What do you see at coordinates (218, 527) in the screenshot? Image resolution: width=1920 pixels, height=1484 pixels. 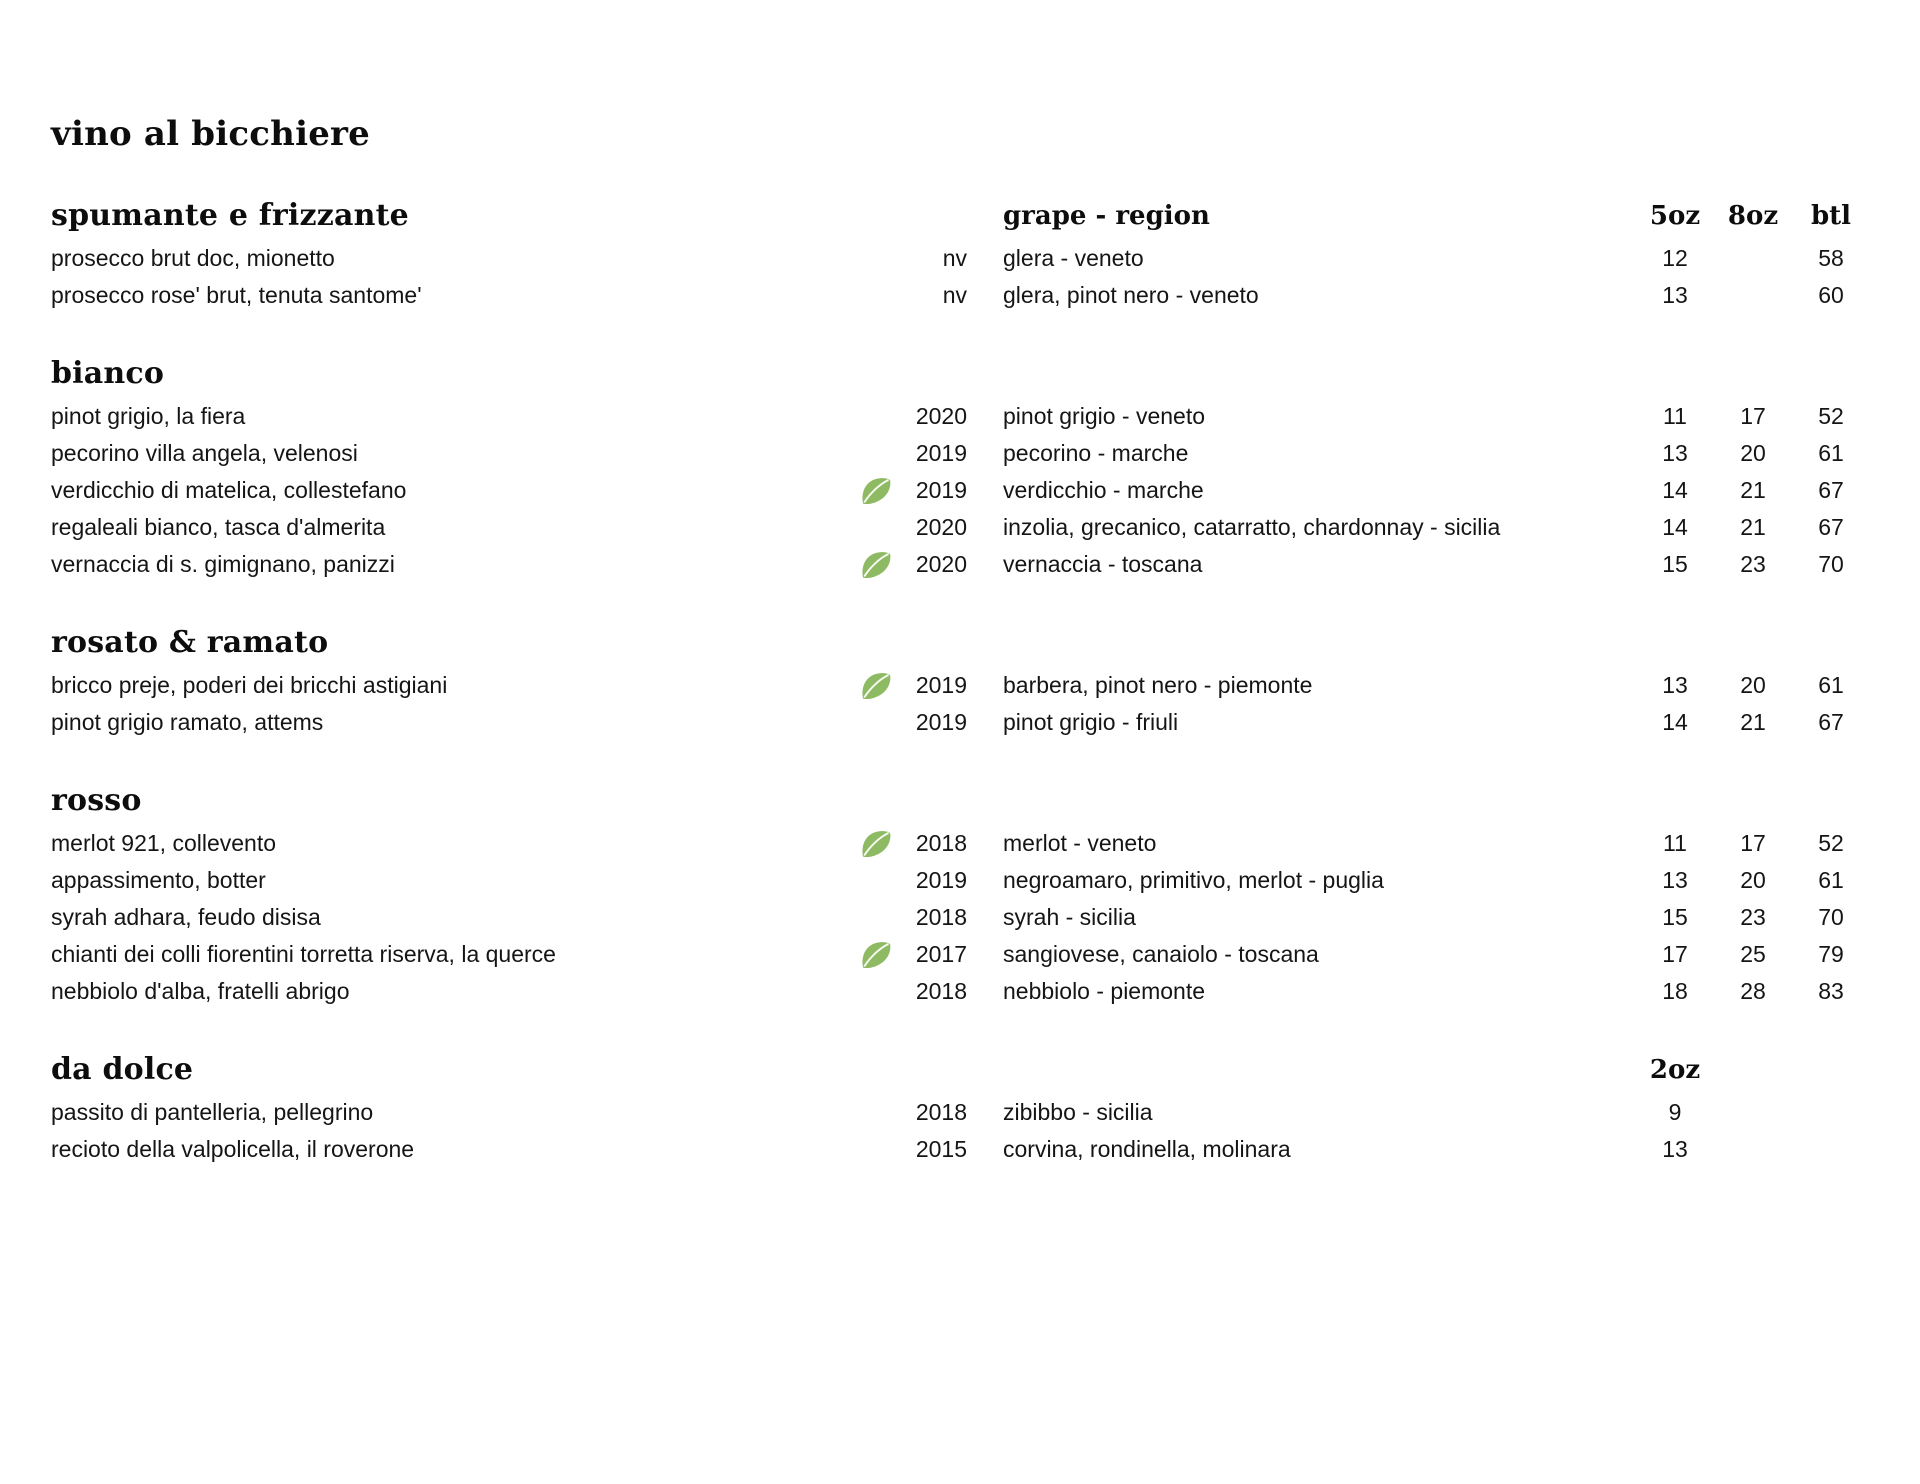 I see `wine-name: regaleali bianco, tasca d'almerita` at bounding box center [218, 527].